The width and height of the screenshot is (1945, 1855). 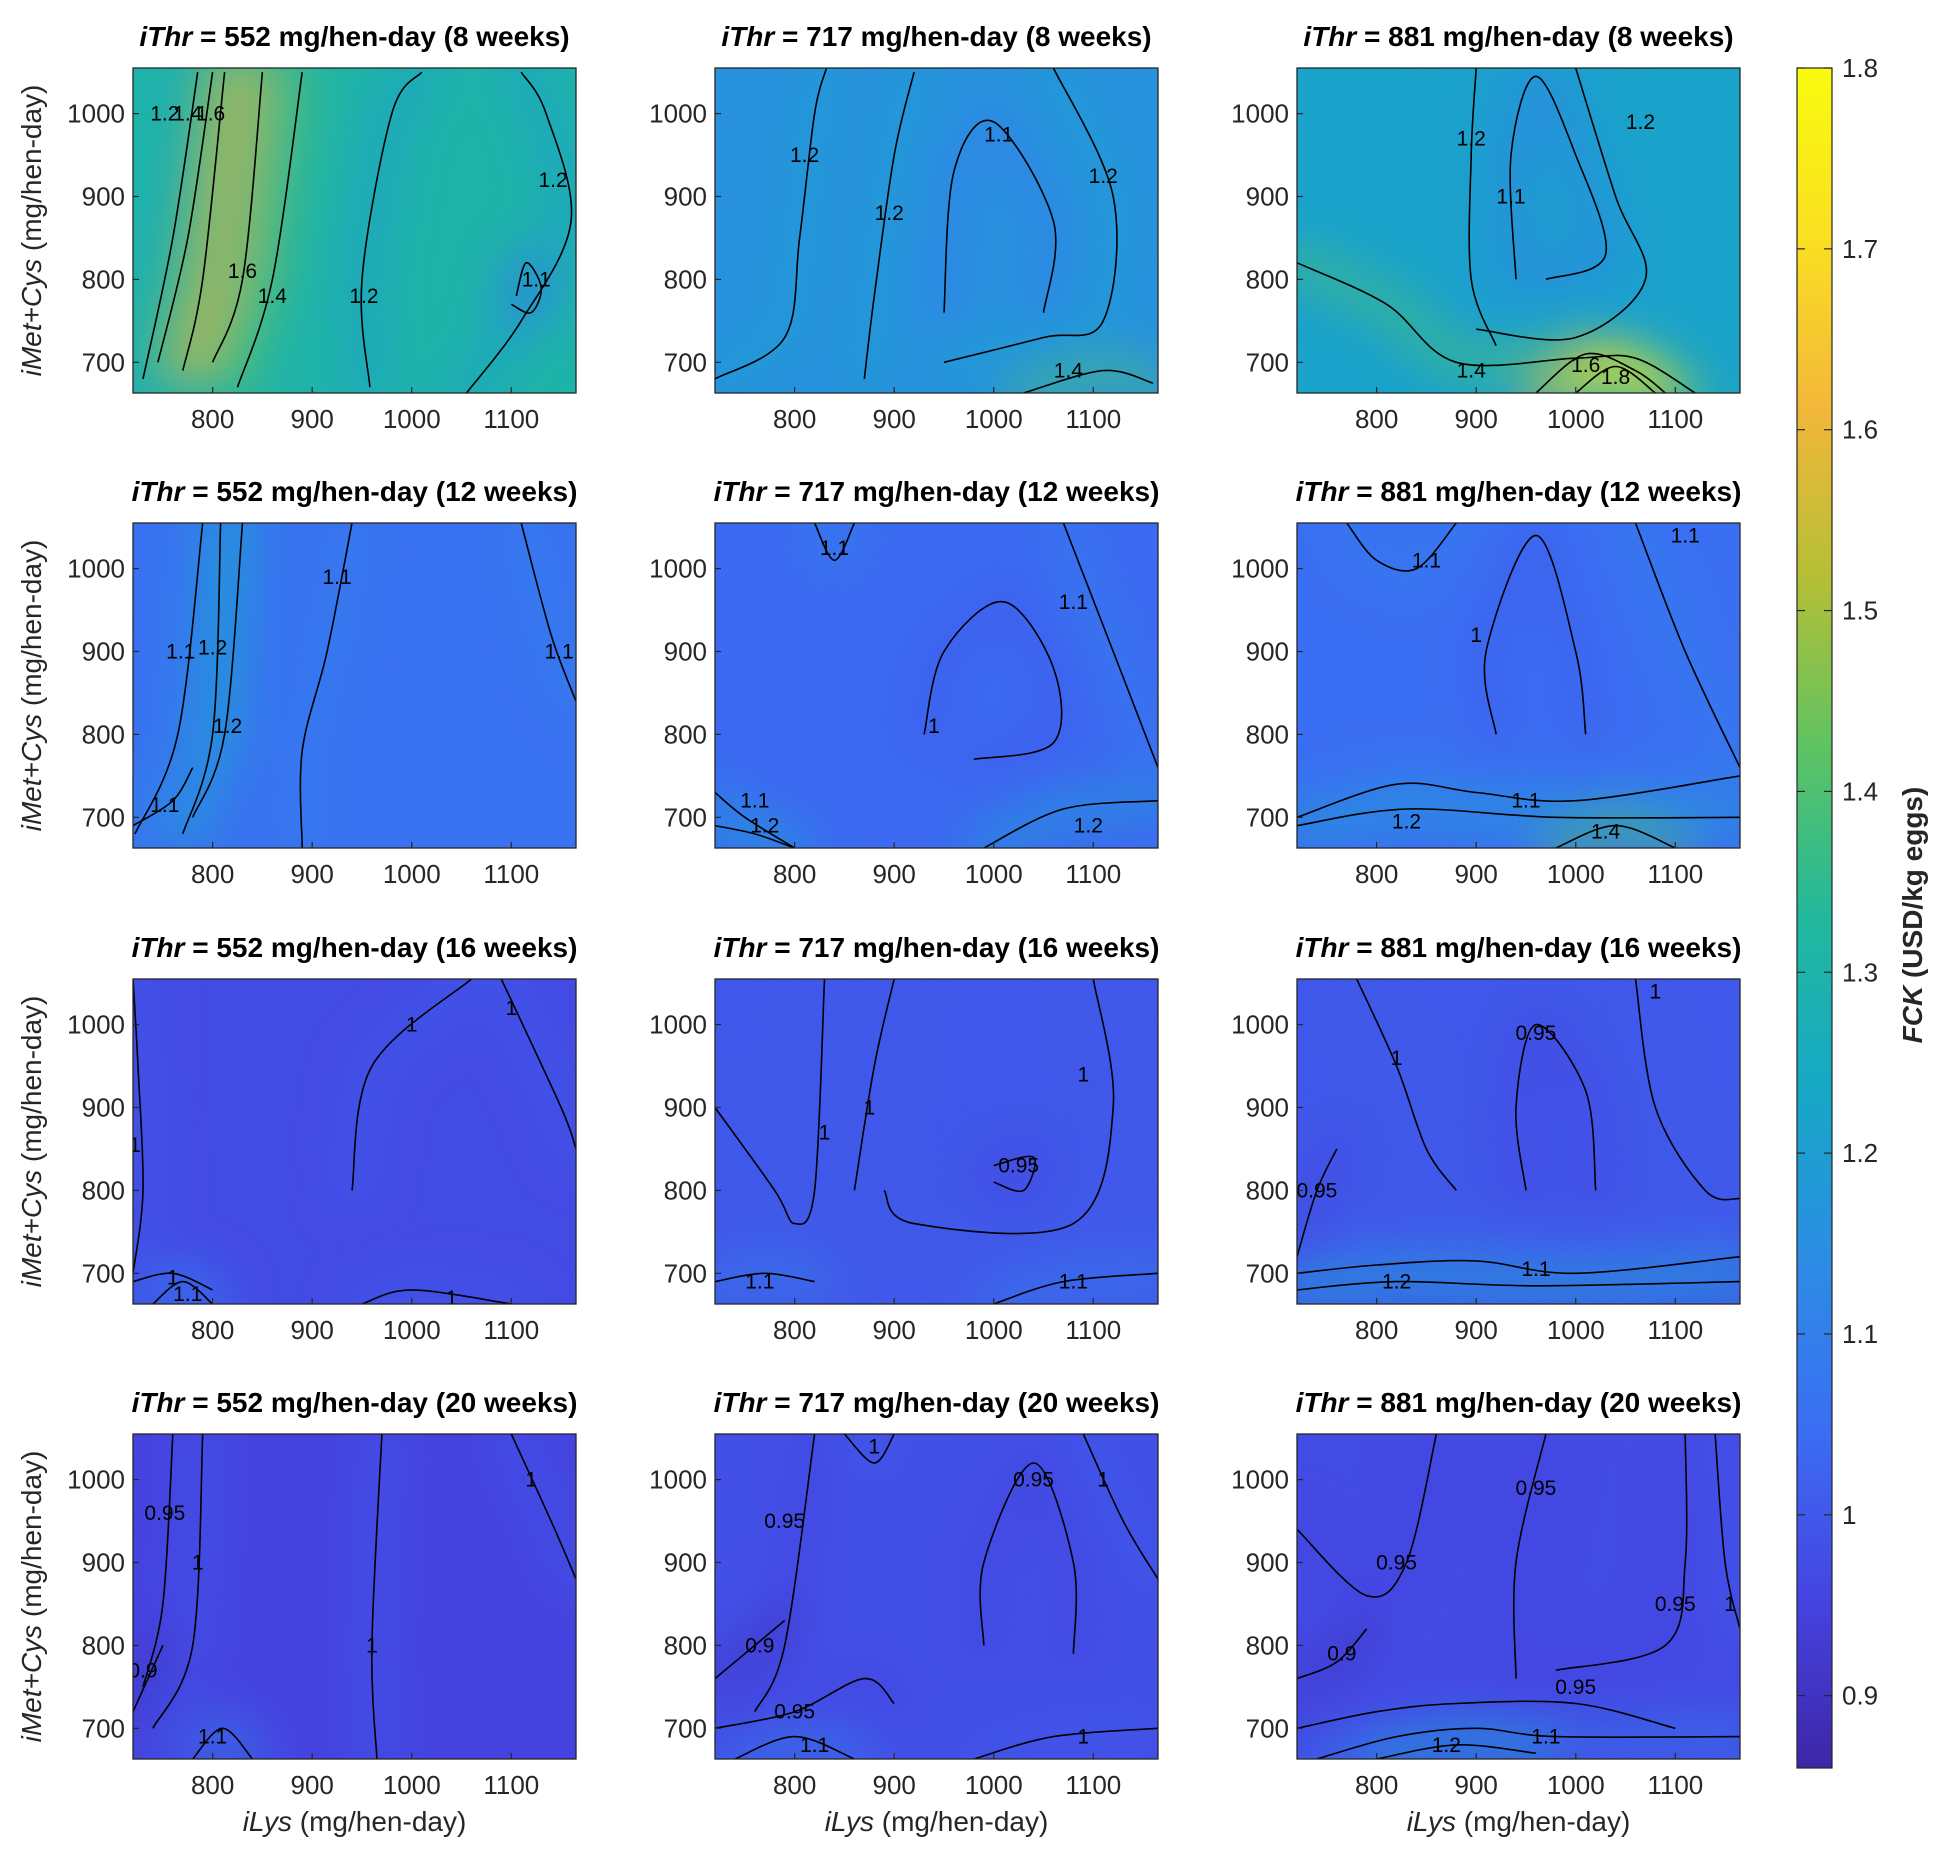 What do you see at coordinates (962, 947) in the screenshot?
I see `panel-title-value: = 717 mg/hen-day (16 weeks)` at bounding box center [962, 947].